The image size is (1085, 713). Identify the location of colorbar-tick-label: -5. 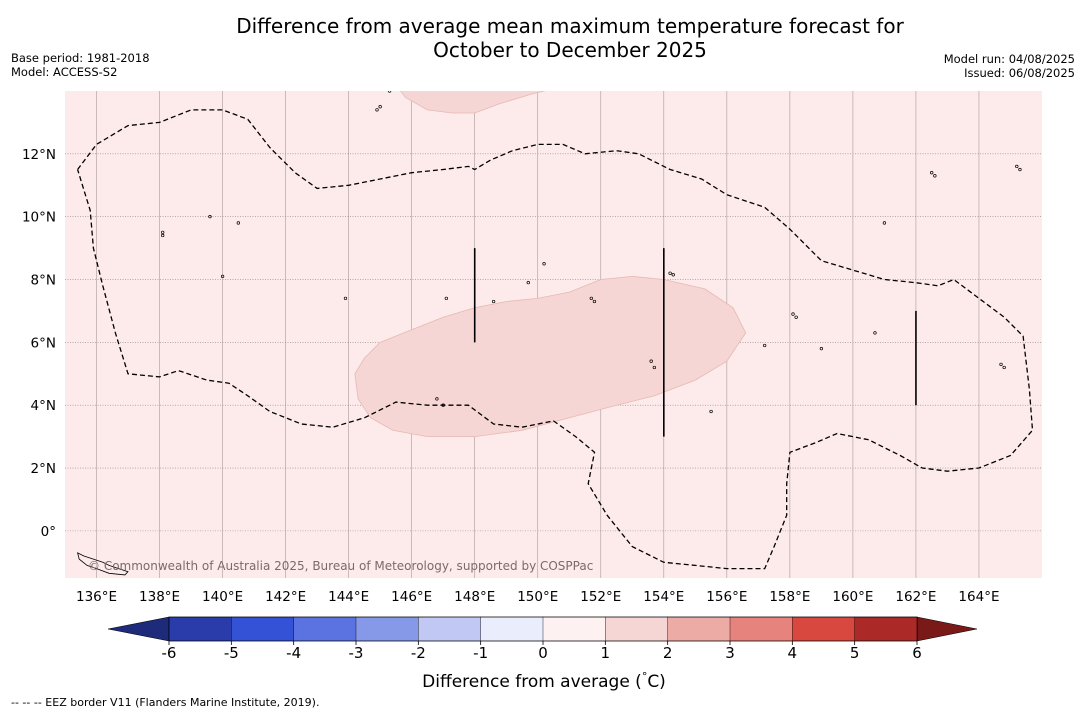
(231, 653).